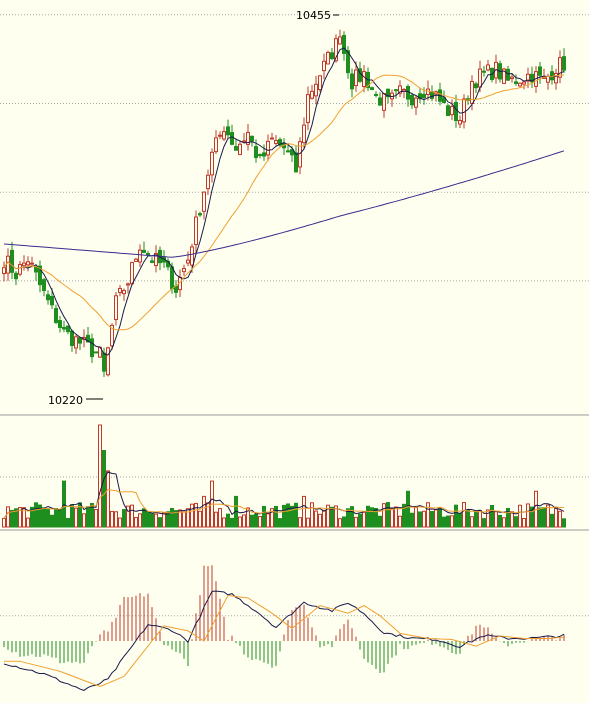 Image resolution: width=589 pixels, height=703 pixels. I want to click on low-price-label: 10220, so click(65, 400).